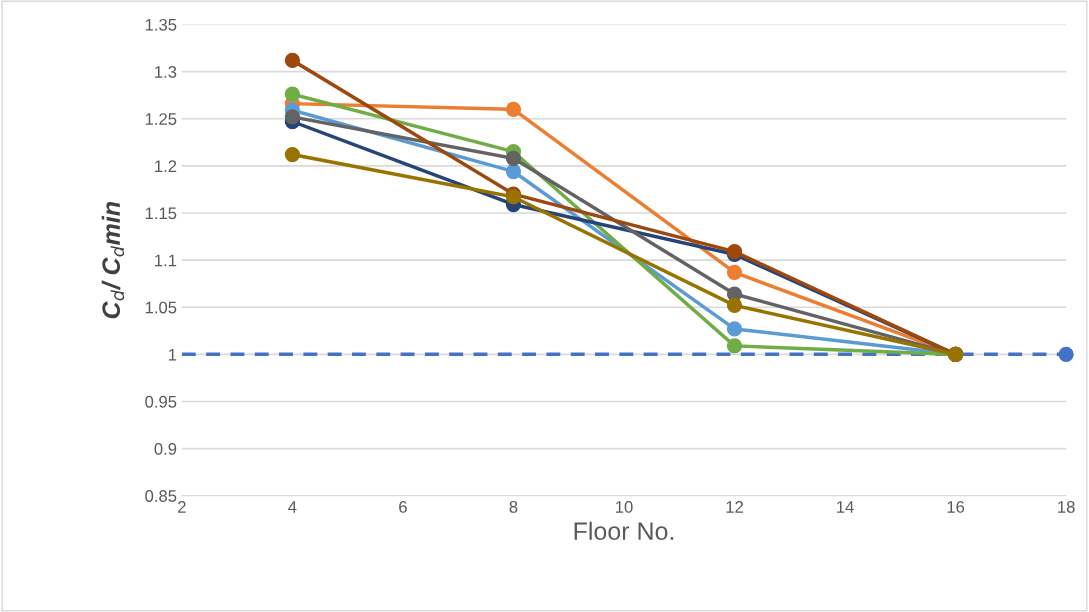 This screenshot has height=612, width=1089. Describe the element at coordinates (161, 24) in the screenshot. I see `y-tick-label: 1.35` at that location.